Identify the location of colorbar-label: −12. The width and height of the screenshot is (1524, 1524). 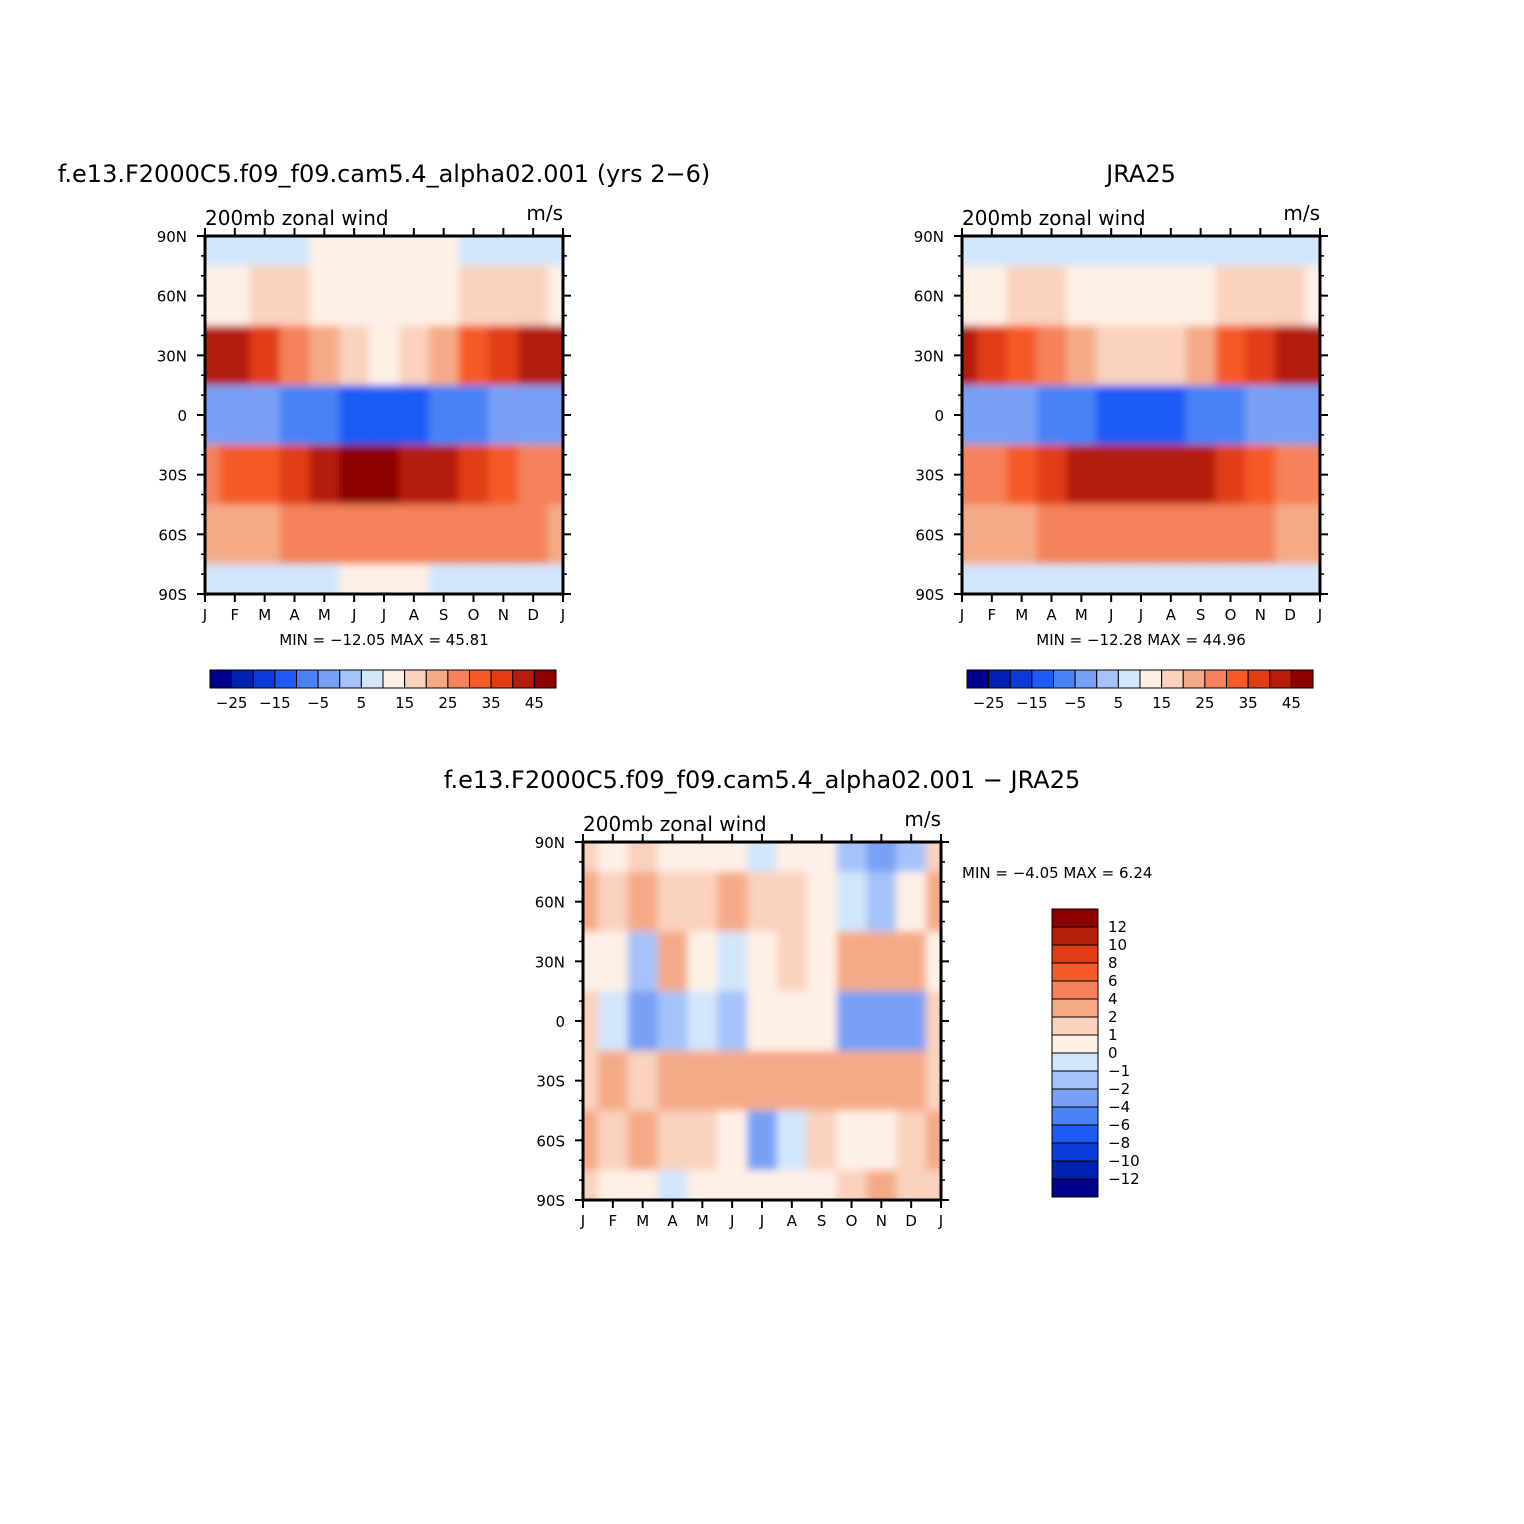
(1124, 1179).